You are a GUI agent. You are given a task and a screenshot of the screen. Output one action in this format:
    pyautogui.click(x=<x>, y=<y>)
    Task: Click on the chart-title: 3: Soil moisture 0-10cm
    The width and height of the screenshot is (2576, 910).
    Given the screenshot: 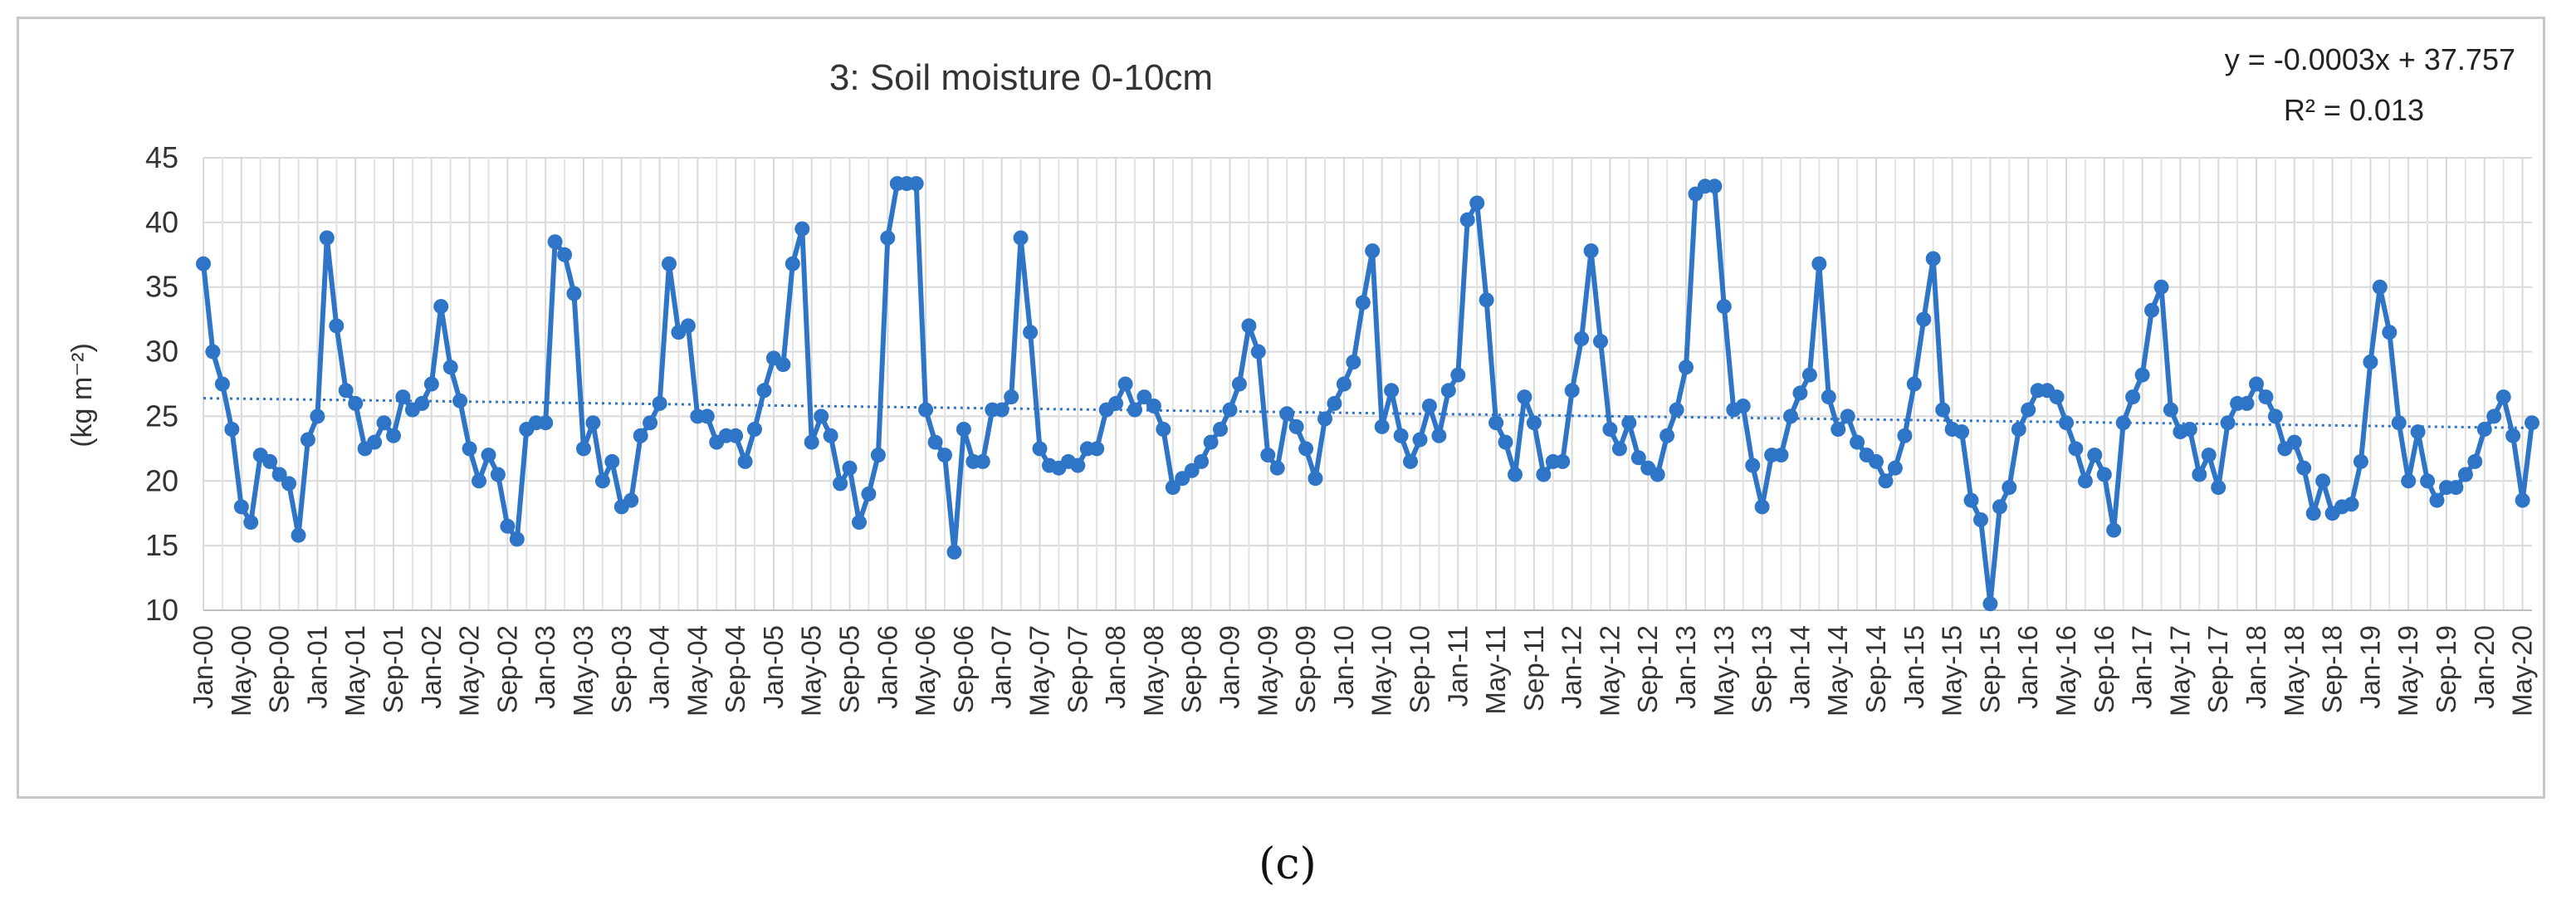 What is the action you would take?
    pyautogui.click(x=1021, y=77)
    